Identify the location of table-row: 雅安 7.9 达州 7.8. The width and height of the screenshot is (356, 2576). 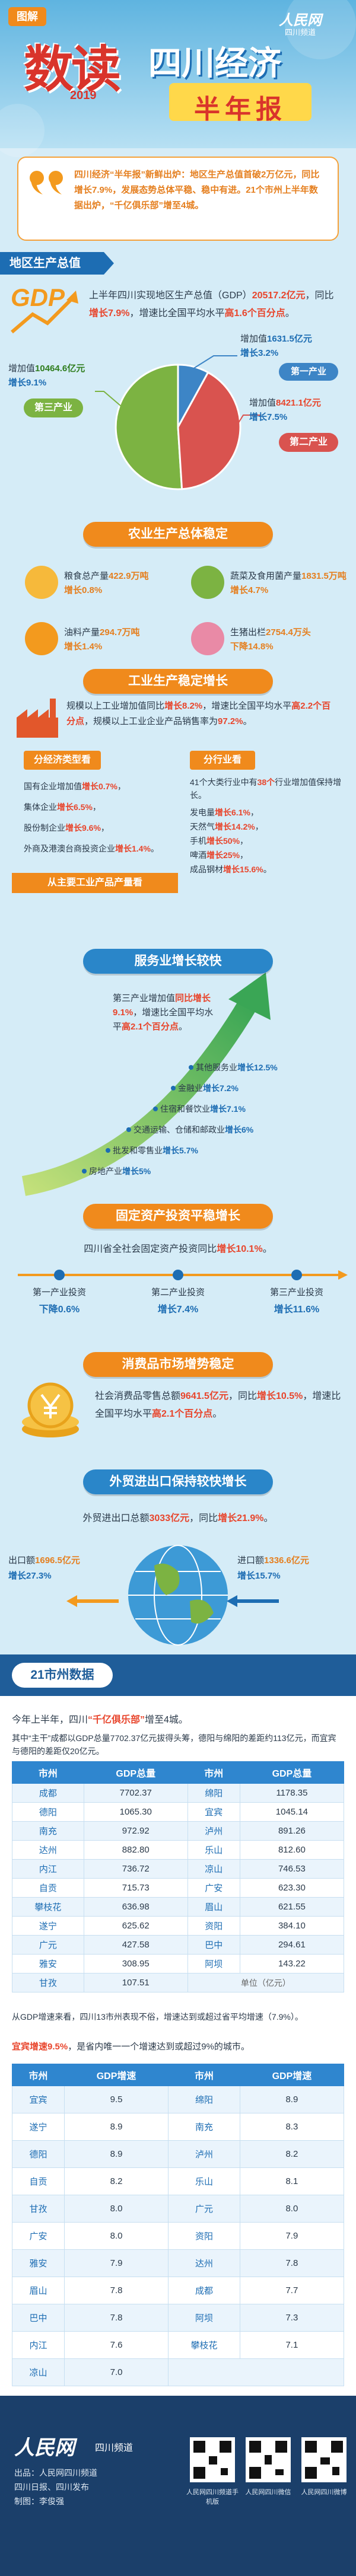
(179, 2263).